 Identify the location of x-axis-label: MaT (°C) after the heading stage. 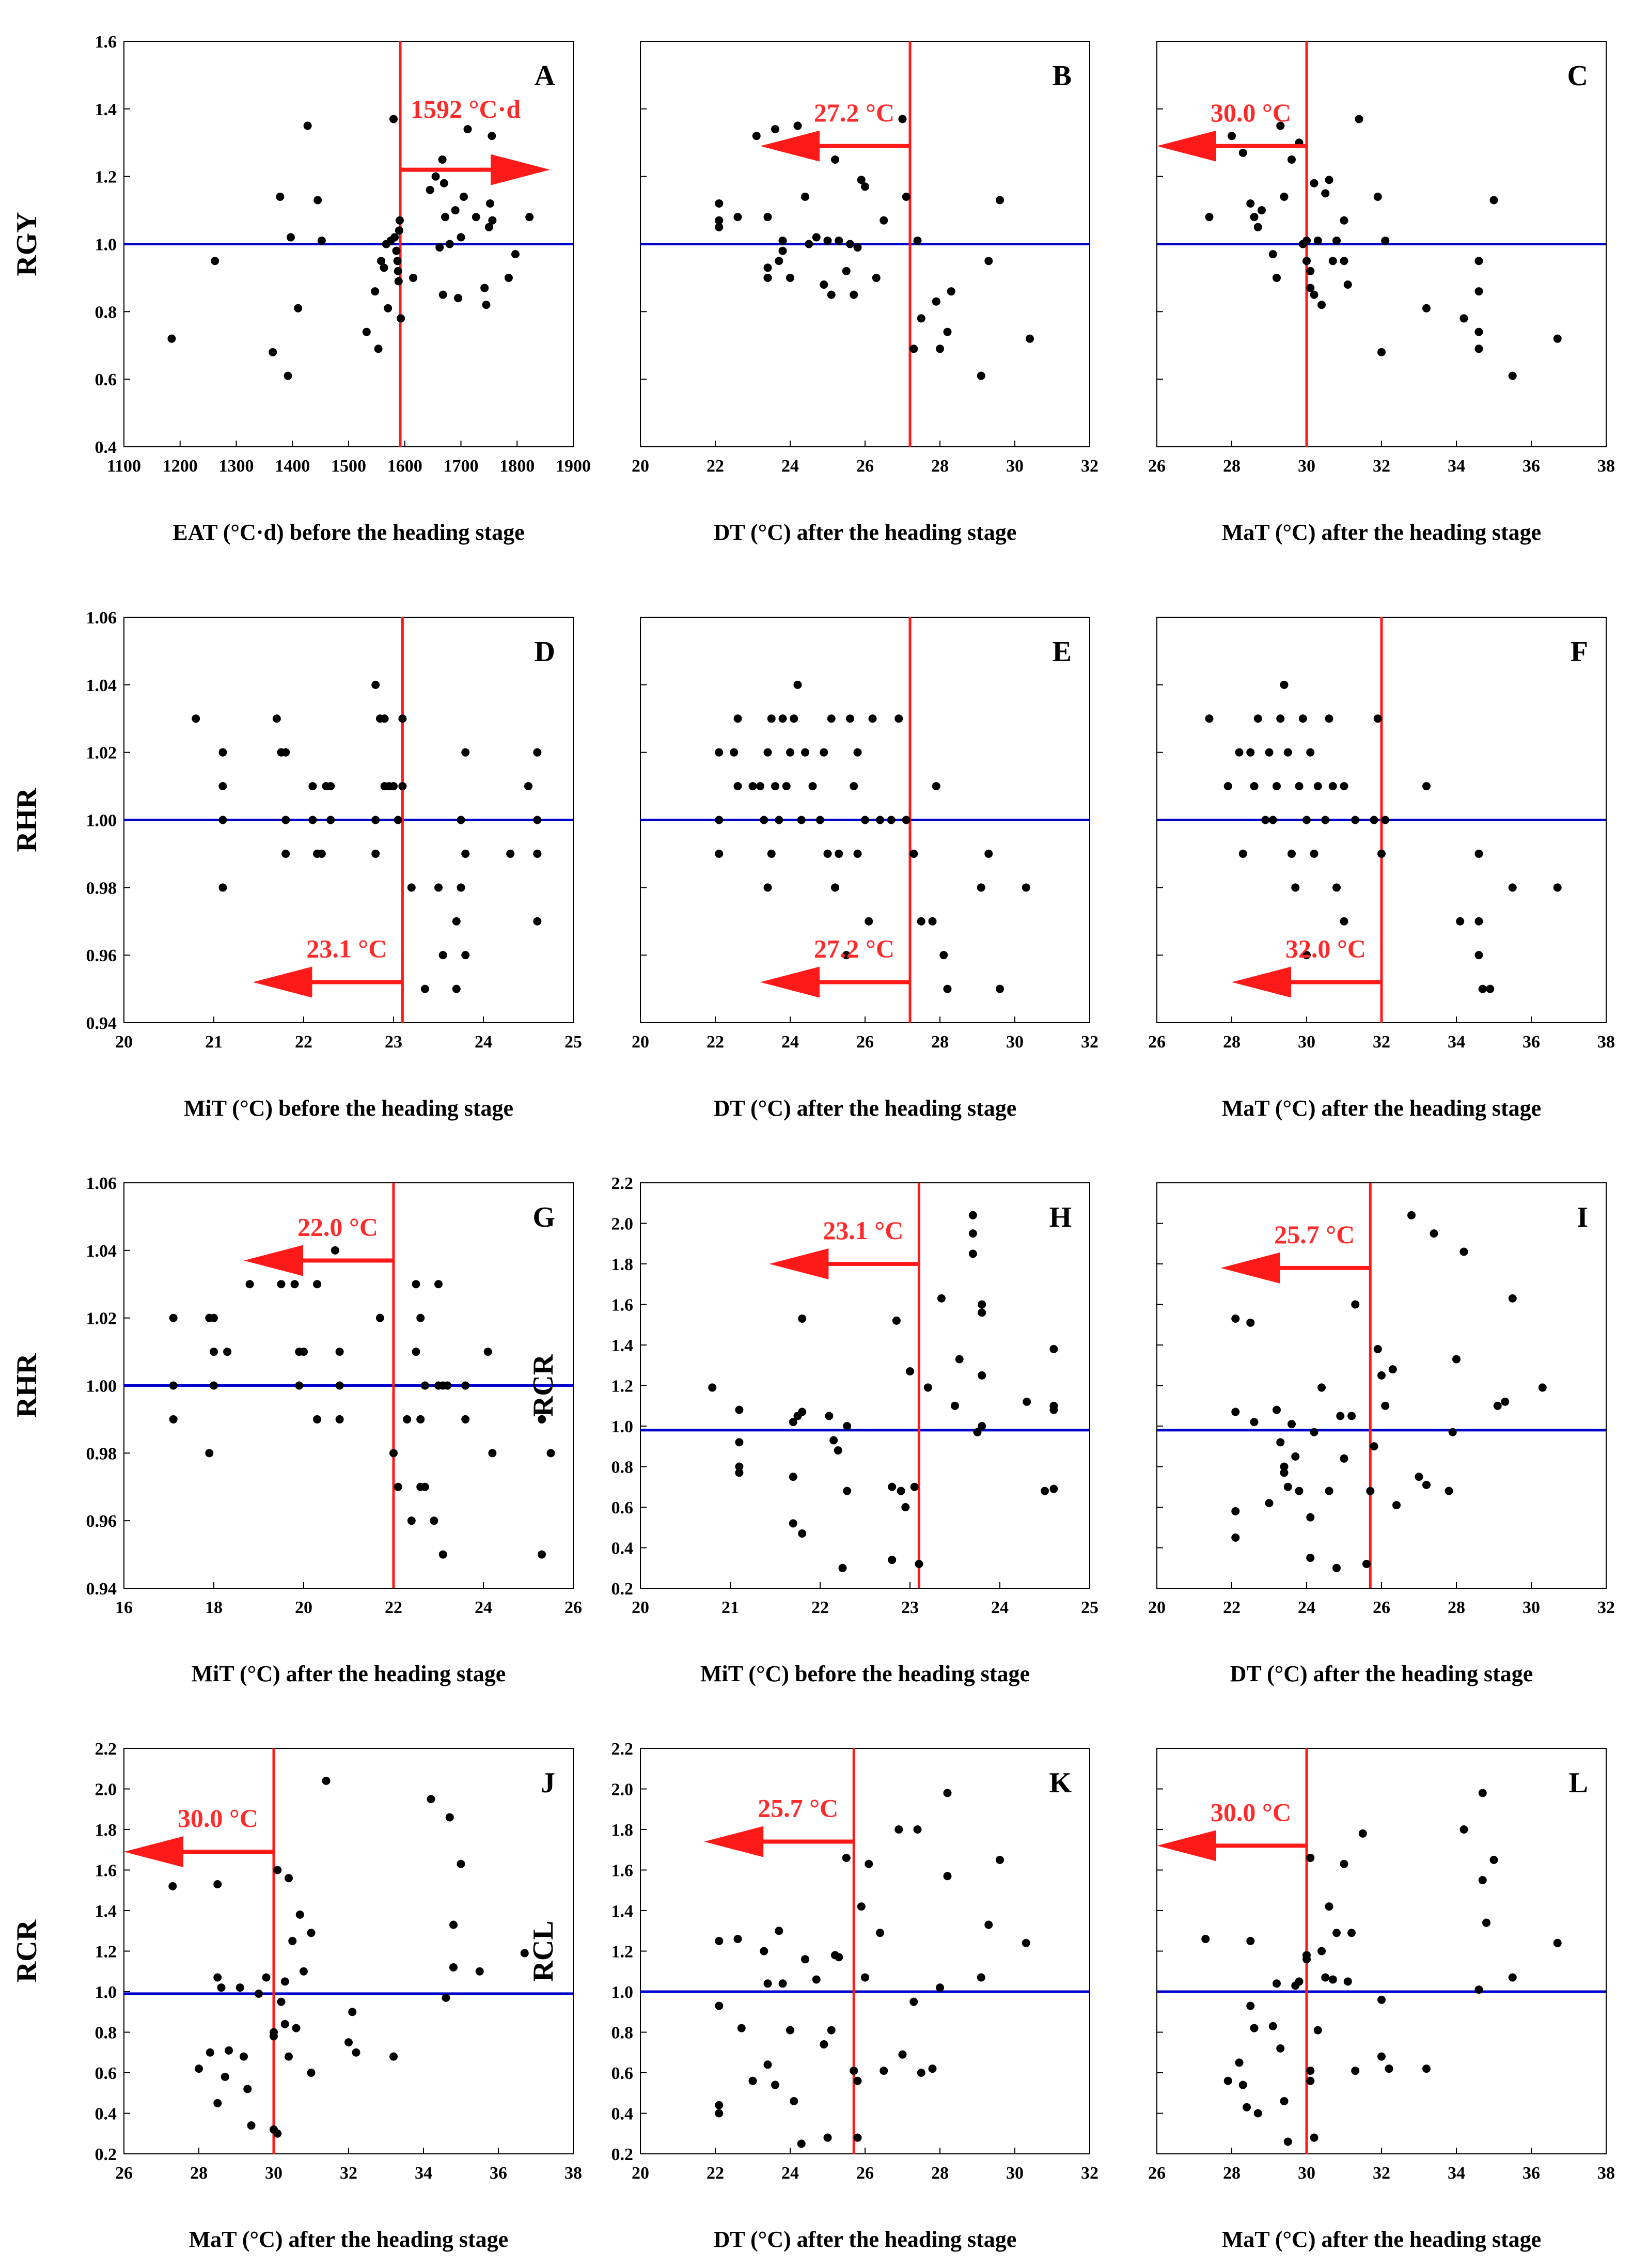
(1381, 532).